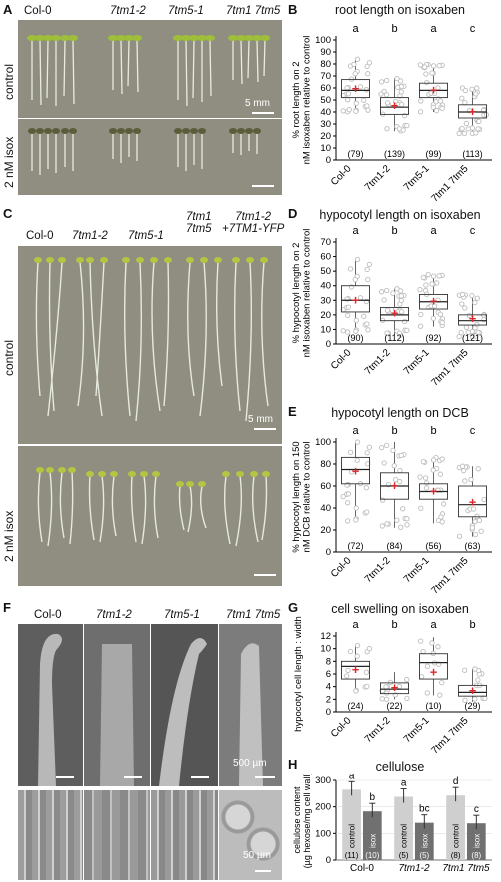  What do you see at coordinates (373, 797) in the screenshot?
I see `chart-h-letter: b` at bounding box center [373, 797].